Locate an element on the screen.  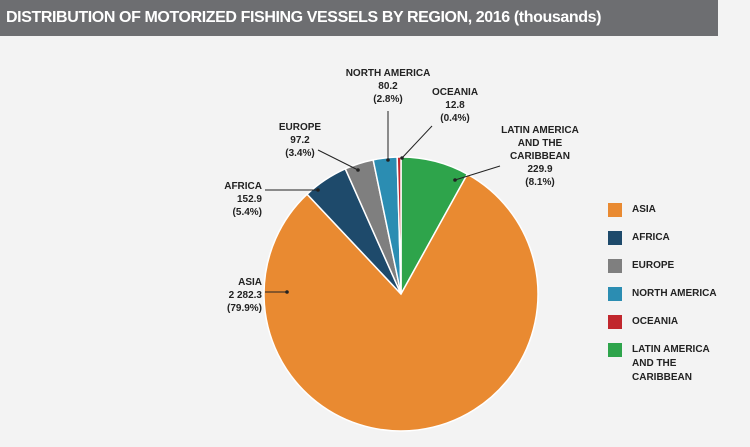
slice-label-line: 12.8 is located at coordinates (455, 105).